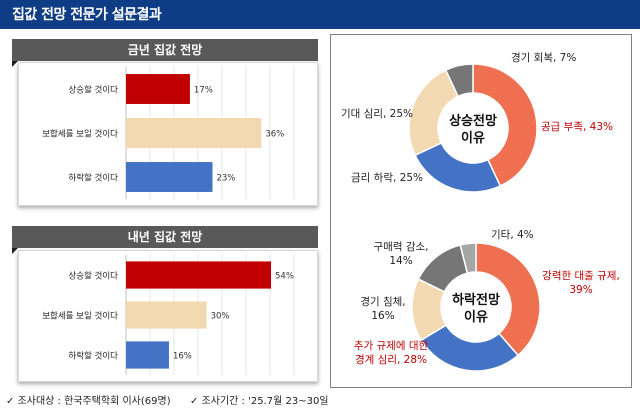 The image size is (640, 416). I want to click on data-label: 23%, so click(225, 179).